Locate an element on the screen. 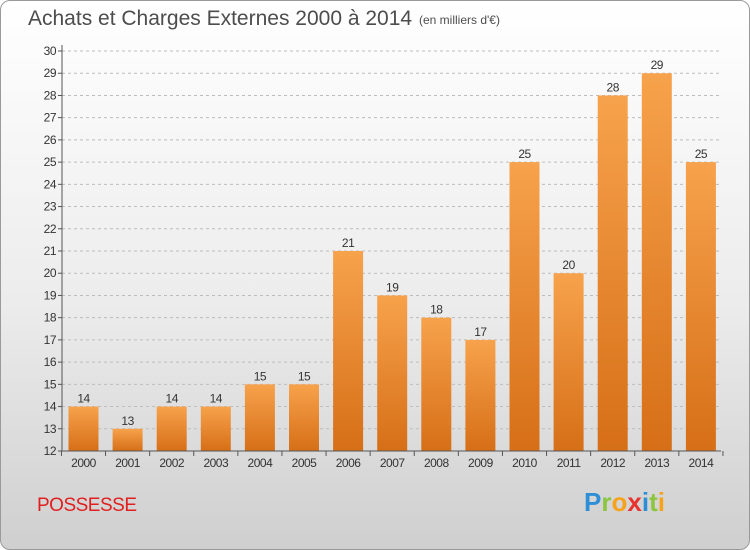 The image size is (750, 550). x-tick-label: 2005 is located at coordinates (305, 463).